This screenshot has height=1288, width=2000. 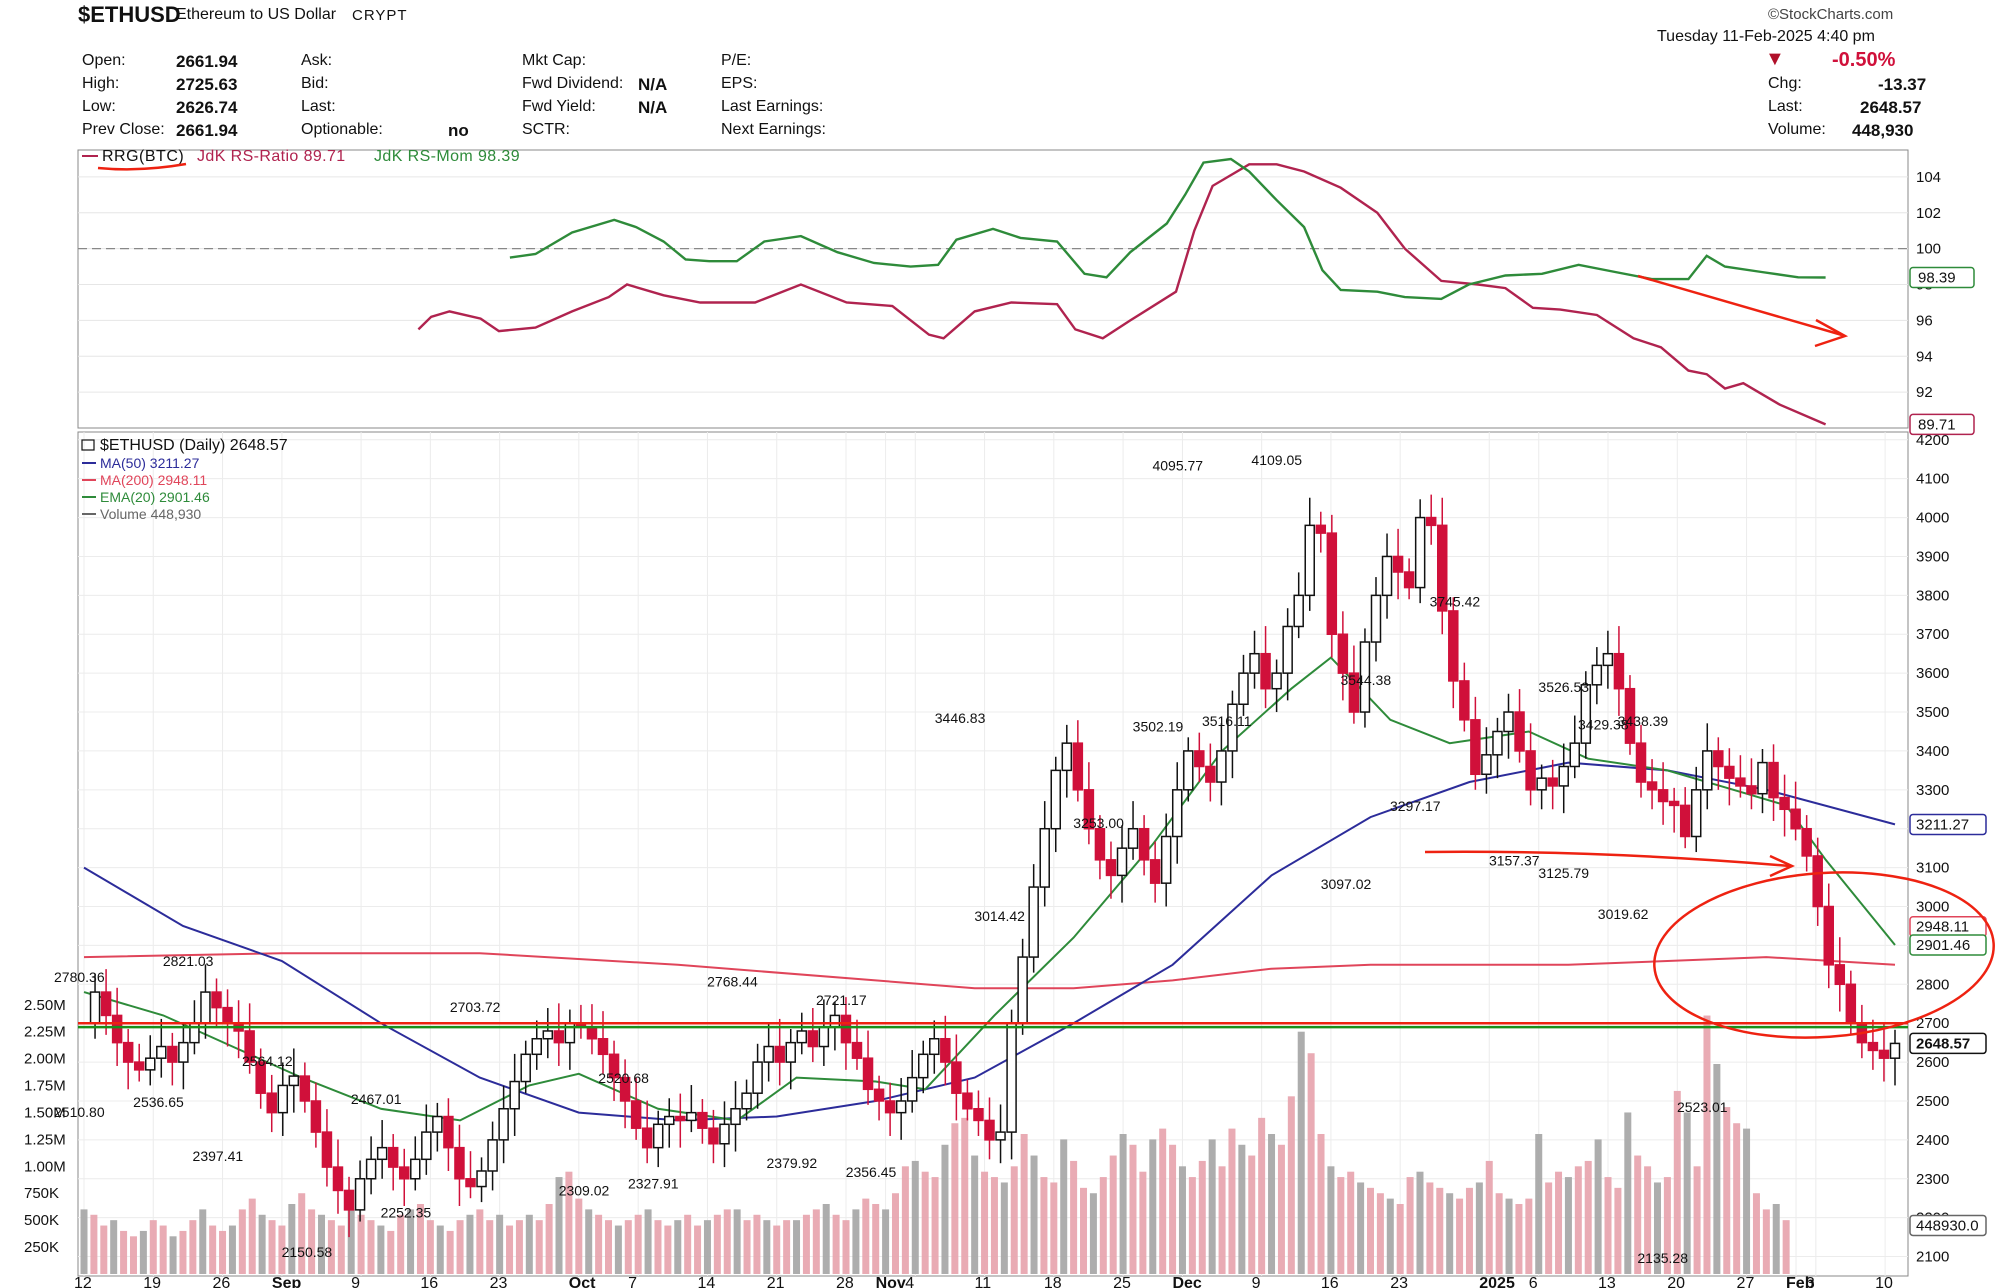 What do you see at coordinates (632, 1281) in the screenshot?
I see `x-tick-label: 7` at bounding box center [632, 1281].